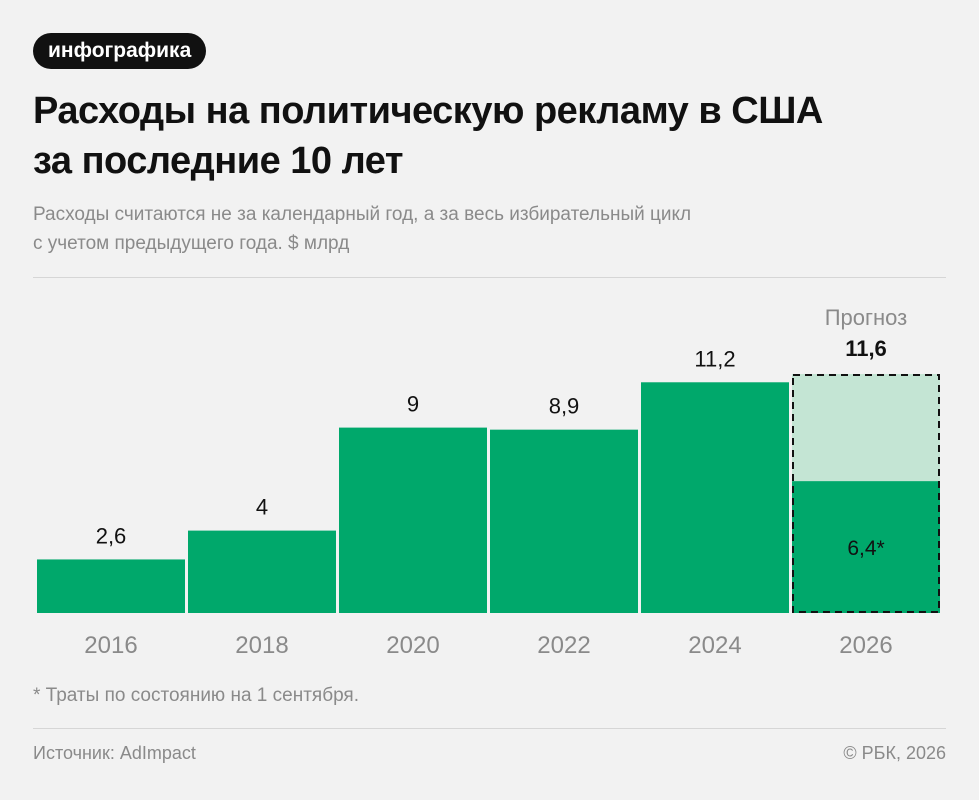  I want to click on value-label-2026: 11,6, so click(866, 348).